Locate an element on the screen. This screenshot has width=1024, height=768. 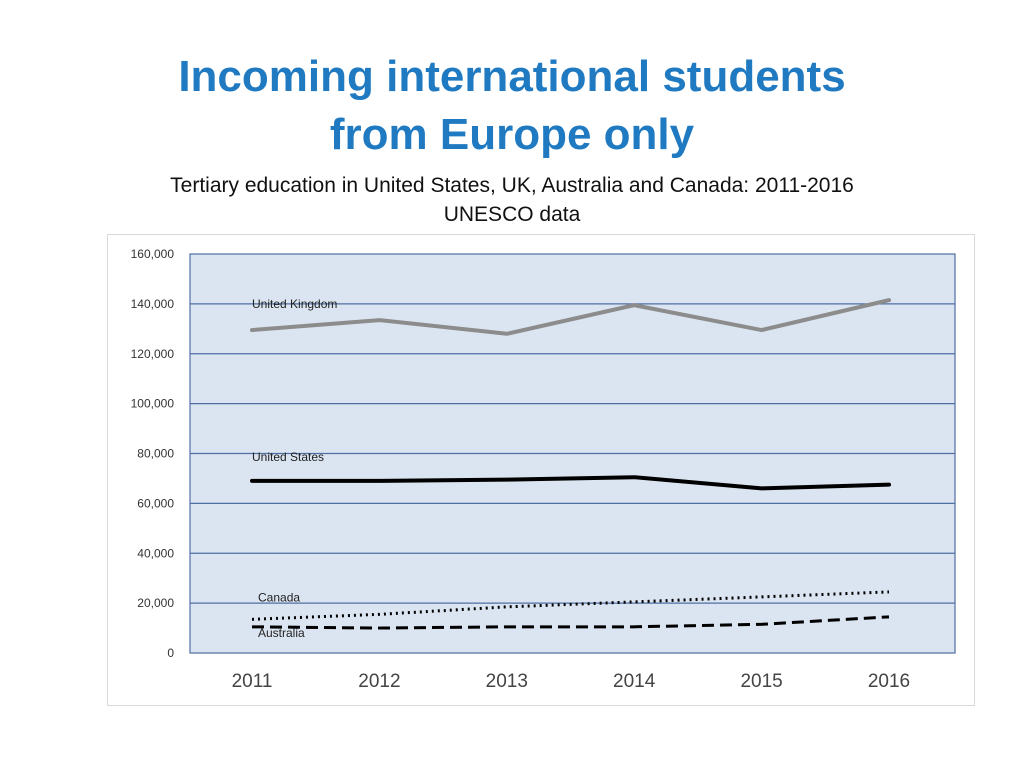
x-tick-label: 2013 is located at coordinates (507, 681).